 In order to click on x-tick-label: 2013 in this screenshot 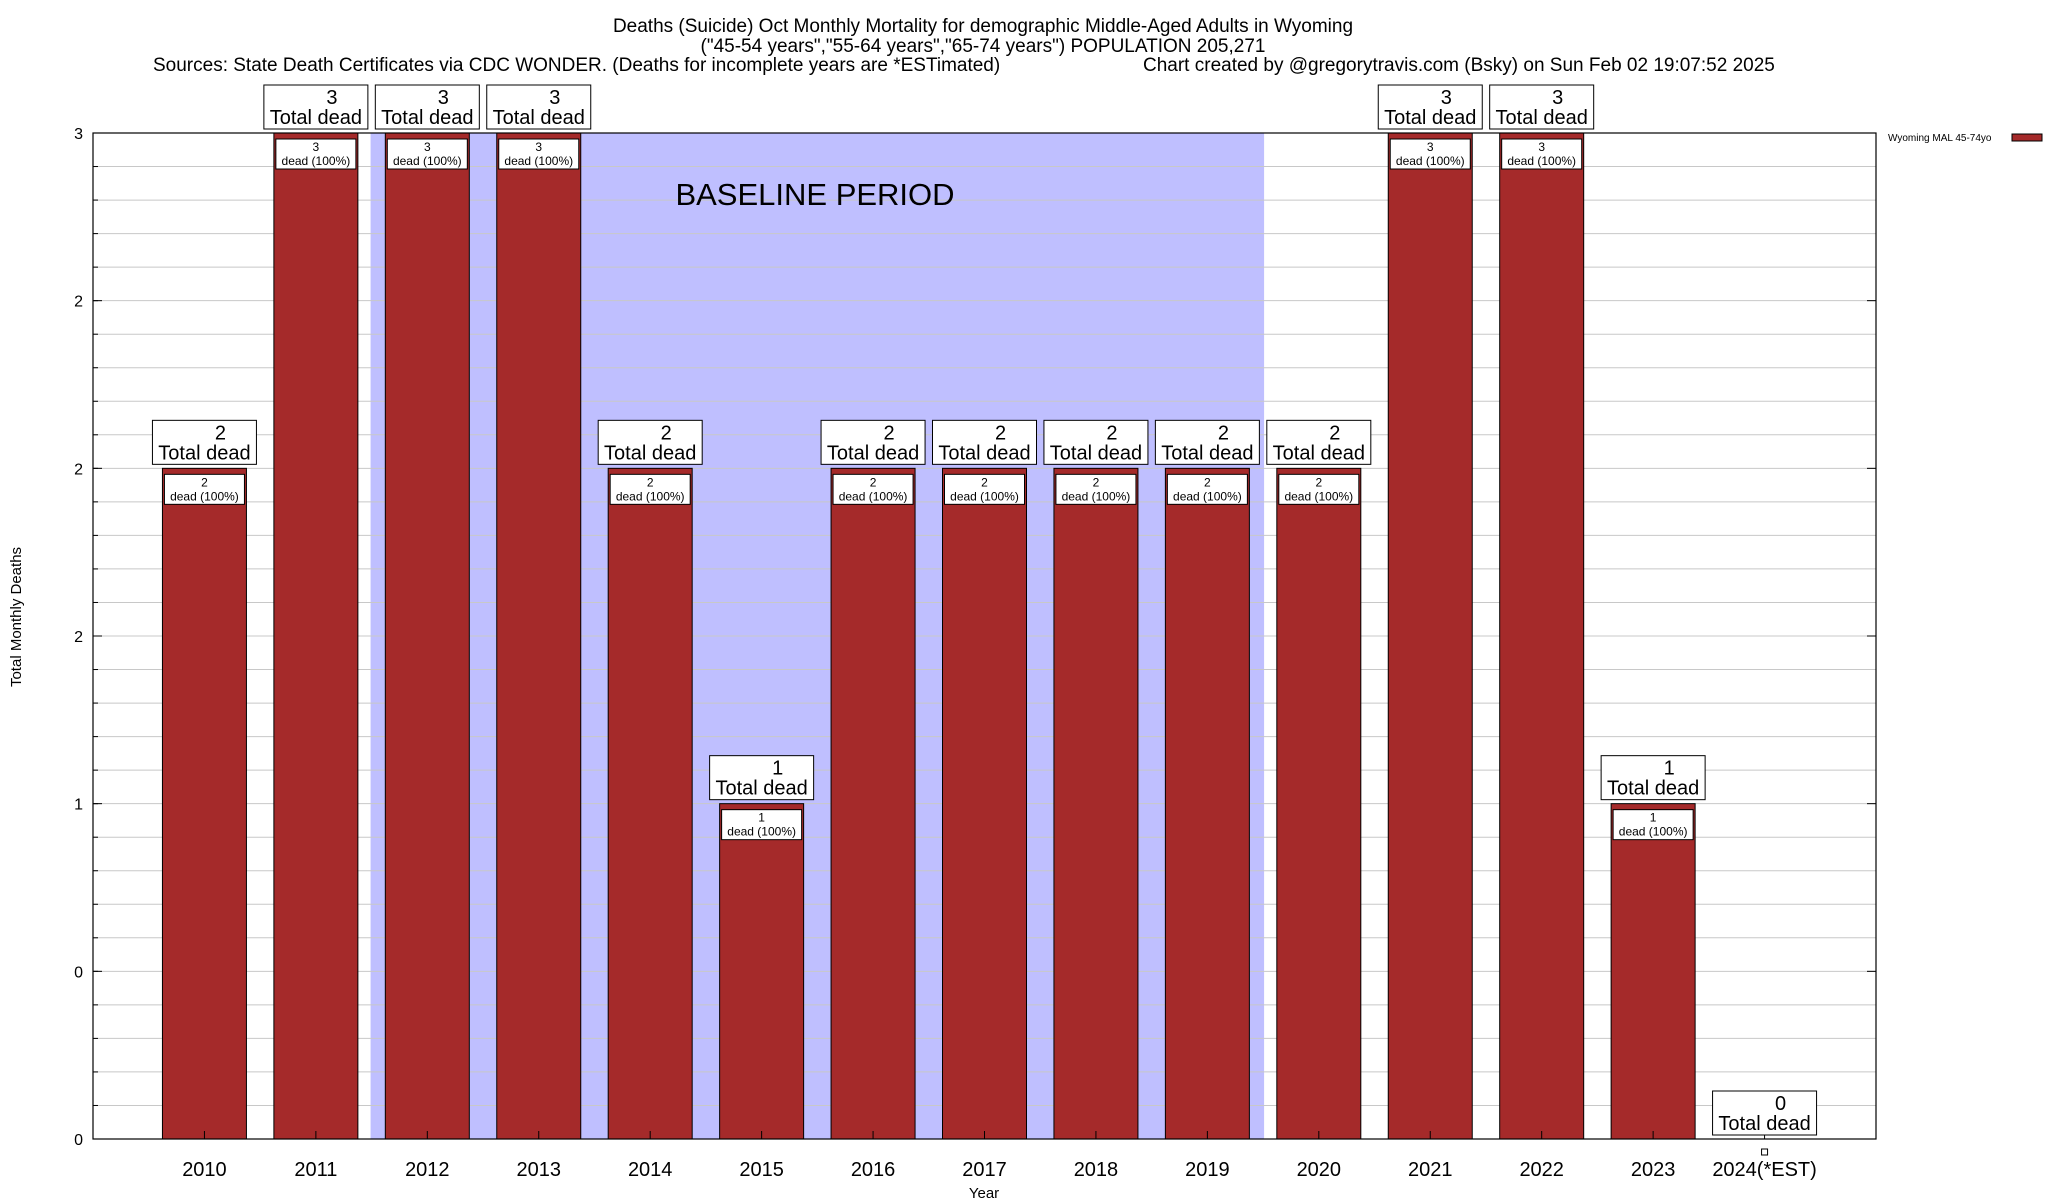, I will do `click(539, 1170)`.